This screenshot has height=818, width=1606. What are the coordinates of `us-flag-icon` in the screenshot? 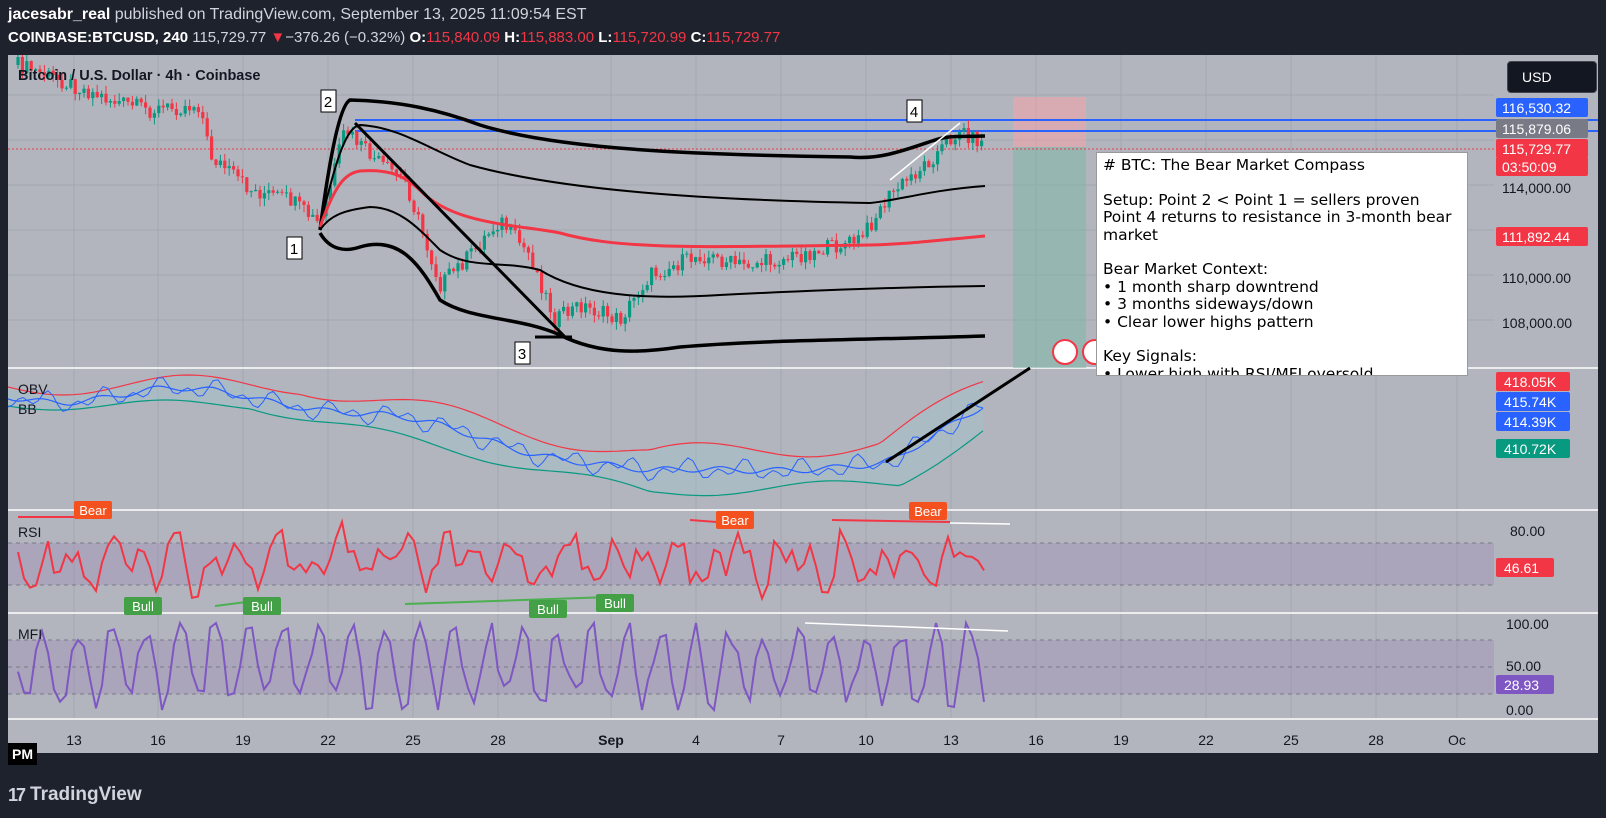 It's located at (1065, 352).